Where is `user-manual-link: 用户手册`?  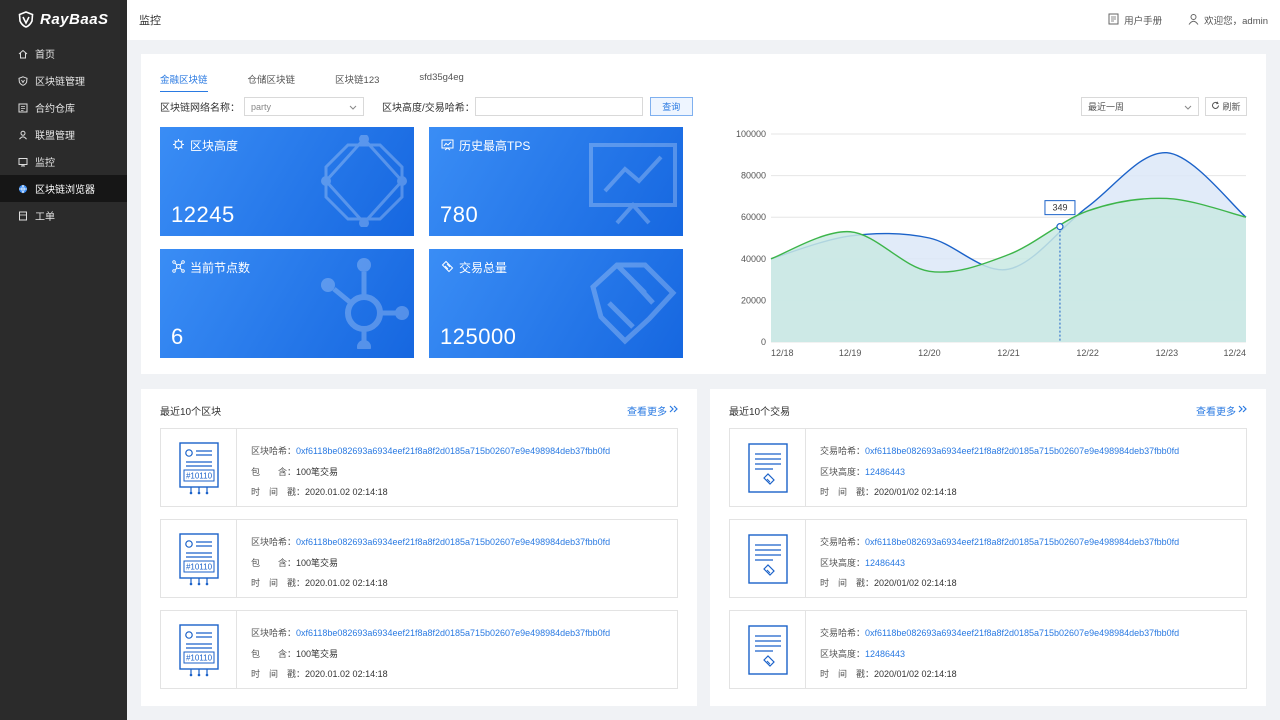
user-manual-link: 用户手册 is located at coordinates (1135, 20).